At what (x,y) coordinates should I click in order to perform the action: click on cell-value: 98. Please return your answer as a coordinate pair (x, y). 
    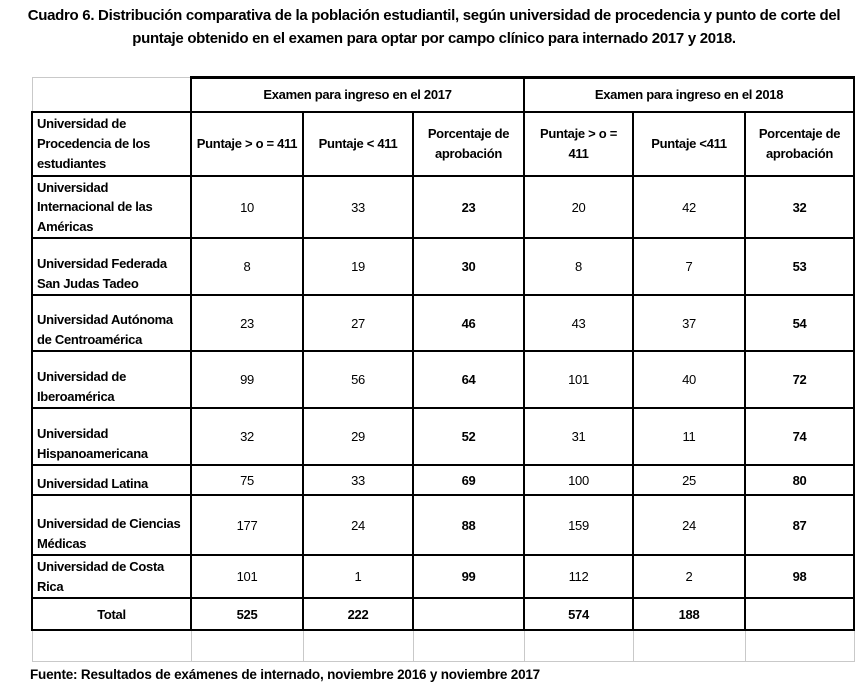
    Looking at the image, I should click on (799, 577).